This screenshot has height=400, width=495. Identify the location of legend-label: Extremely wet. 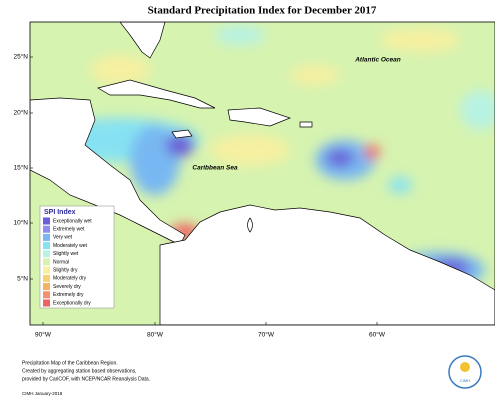
(69, 230).